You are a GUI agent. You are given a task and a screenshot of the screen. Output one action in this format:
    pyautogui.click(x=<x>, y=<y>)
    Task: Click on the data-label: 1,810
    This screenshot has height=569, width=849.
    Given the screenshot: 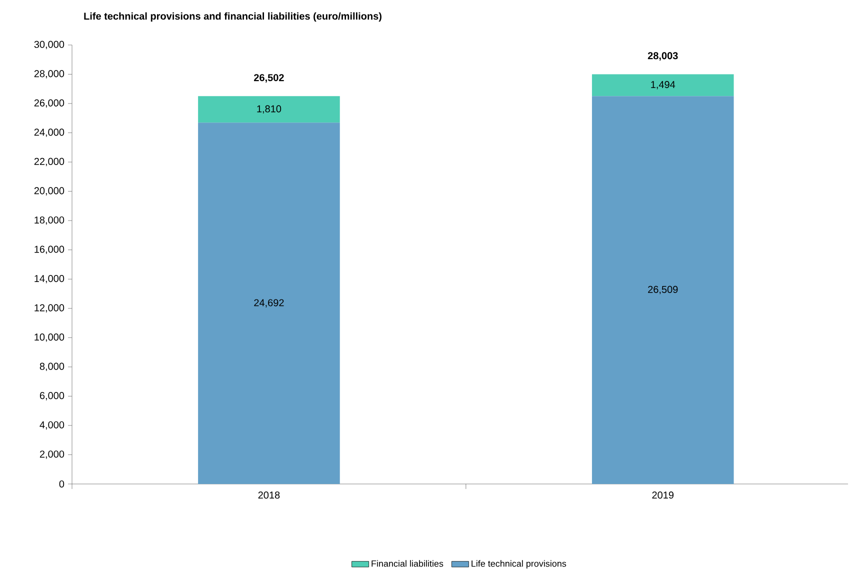 What is the action you would take?
    pyautogui.click(x=269, y=109)
    